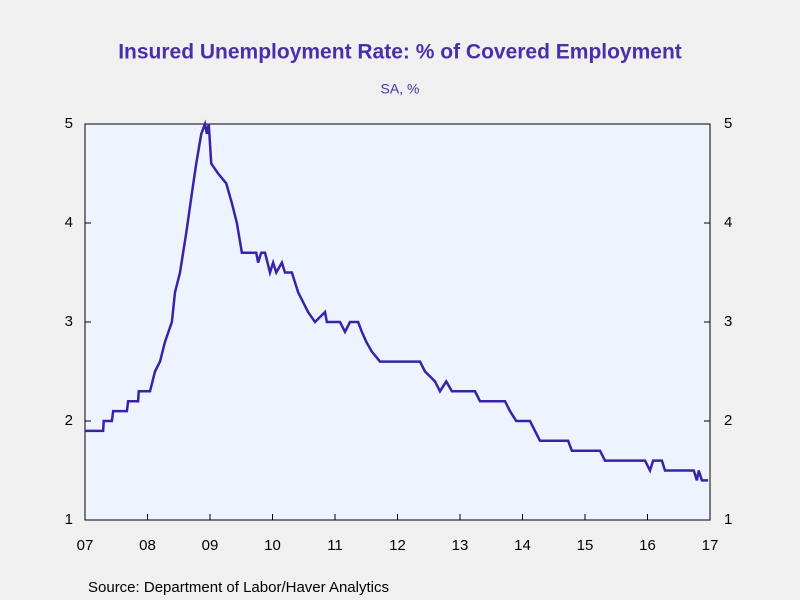 This screenshot has height=600, width=800. I want to click on y-tick-label: 5, so click(69, 123).